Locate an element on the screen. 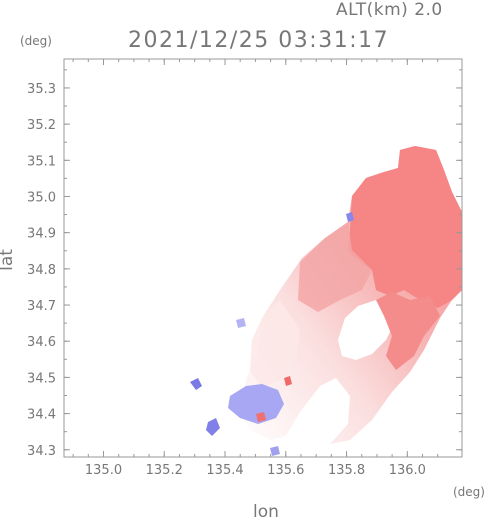 The image size is (491, 522). y-tick-label: 35.3 is located at coordinates (41, 89).